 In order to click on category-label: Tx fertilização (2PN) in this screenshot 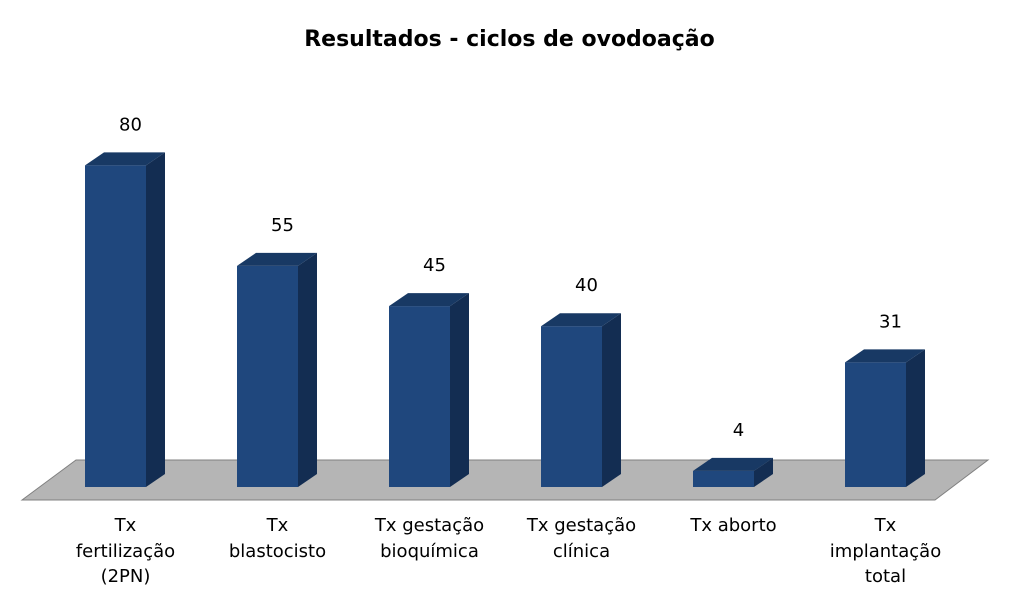, I will do `click(125, 551)`.